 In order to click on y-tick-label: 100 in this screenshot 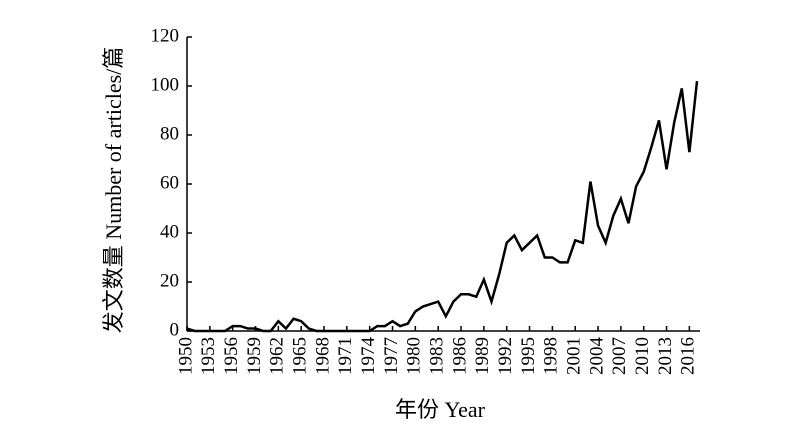, I will do `click(165, 84)`.